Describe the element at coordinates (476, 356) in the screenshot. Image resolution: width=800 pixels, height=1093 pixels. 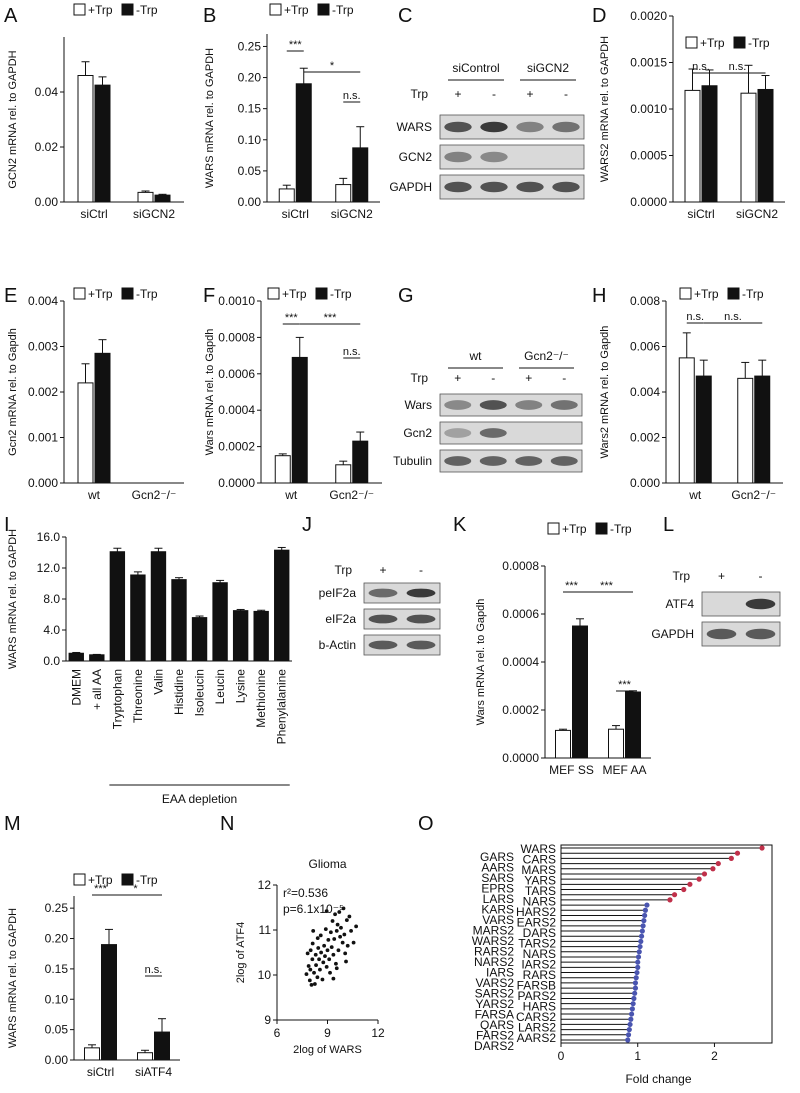
I see `blot-group-label: wt` at that location.